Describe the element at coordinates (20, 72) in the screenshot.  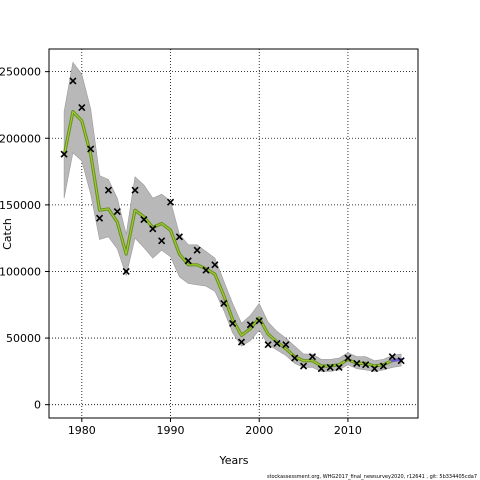
I see `y-tick-label: 250000` at that location.